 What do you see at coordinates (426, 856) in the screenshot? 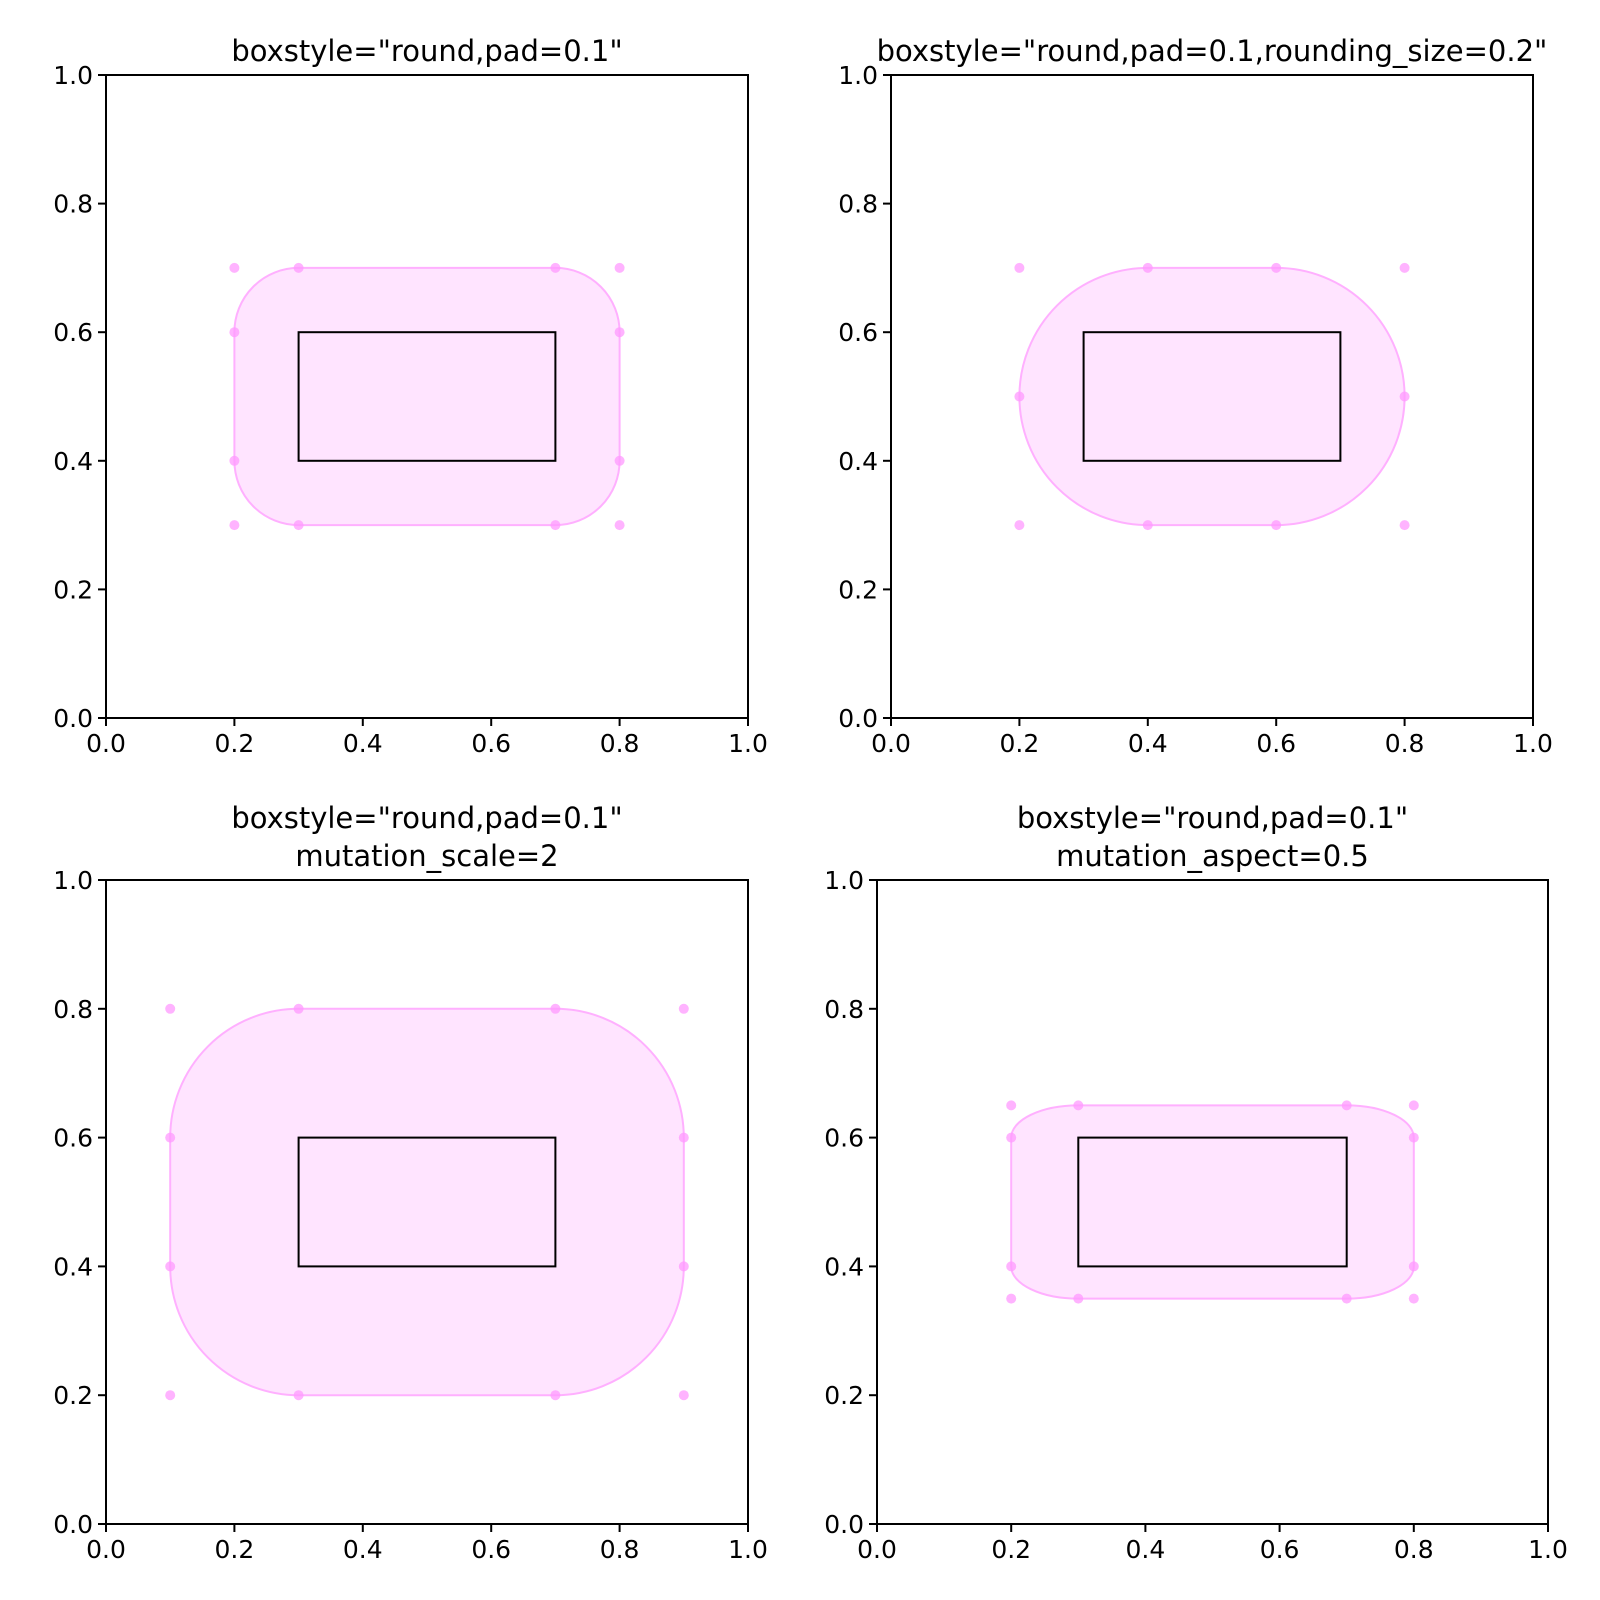
I see `panel-title-line: mutation_scale=2` at bounding box center [426, 856].